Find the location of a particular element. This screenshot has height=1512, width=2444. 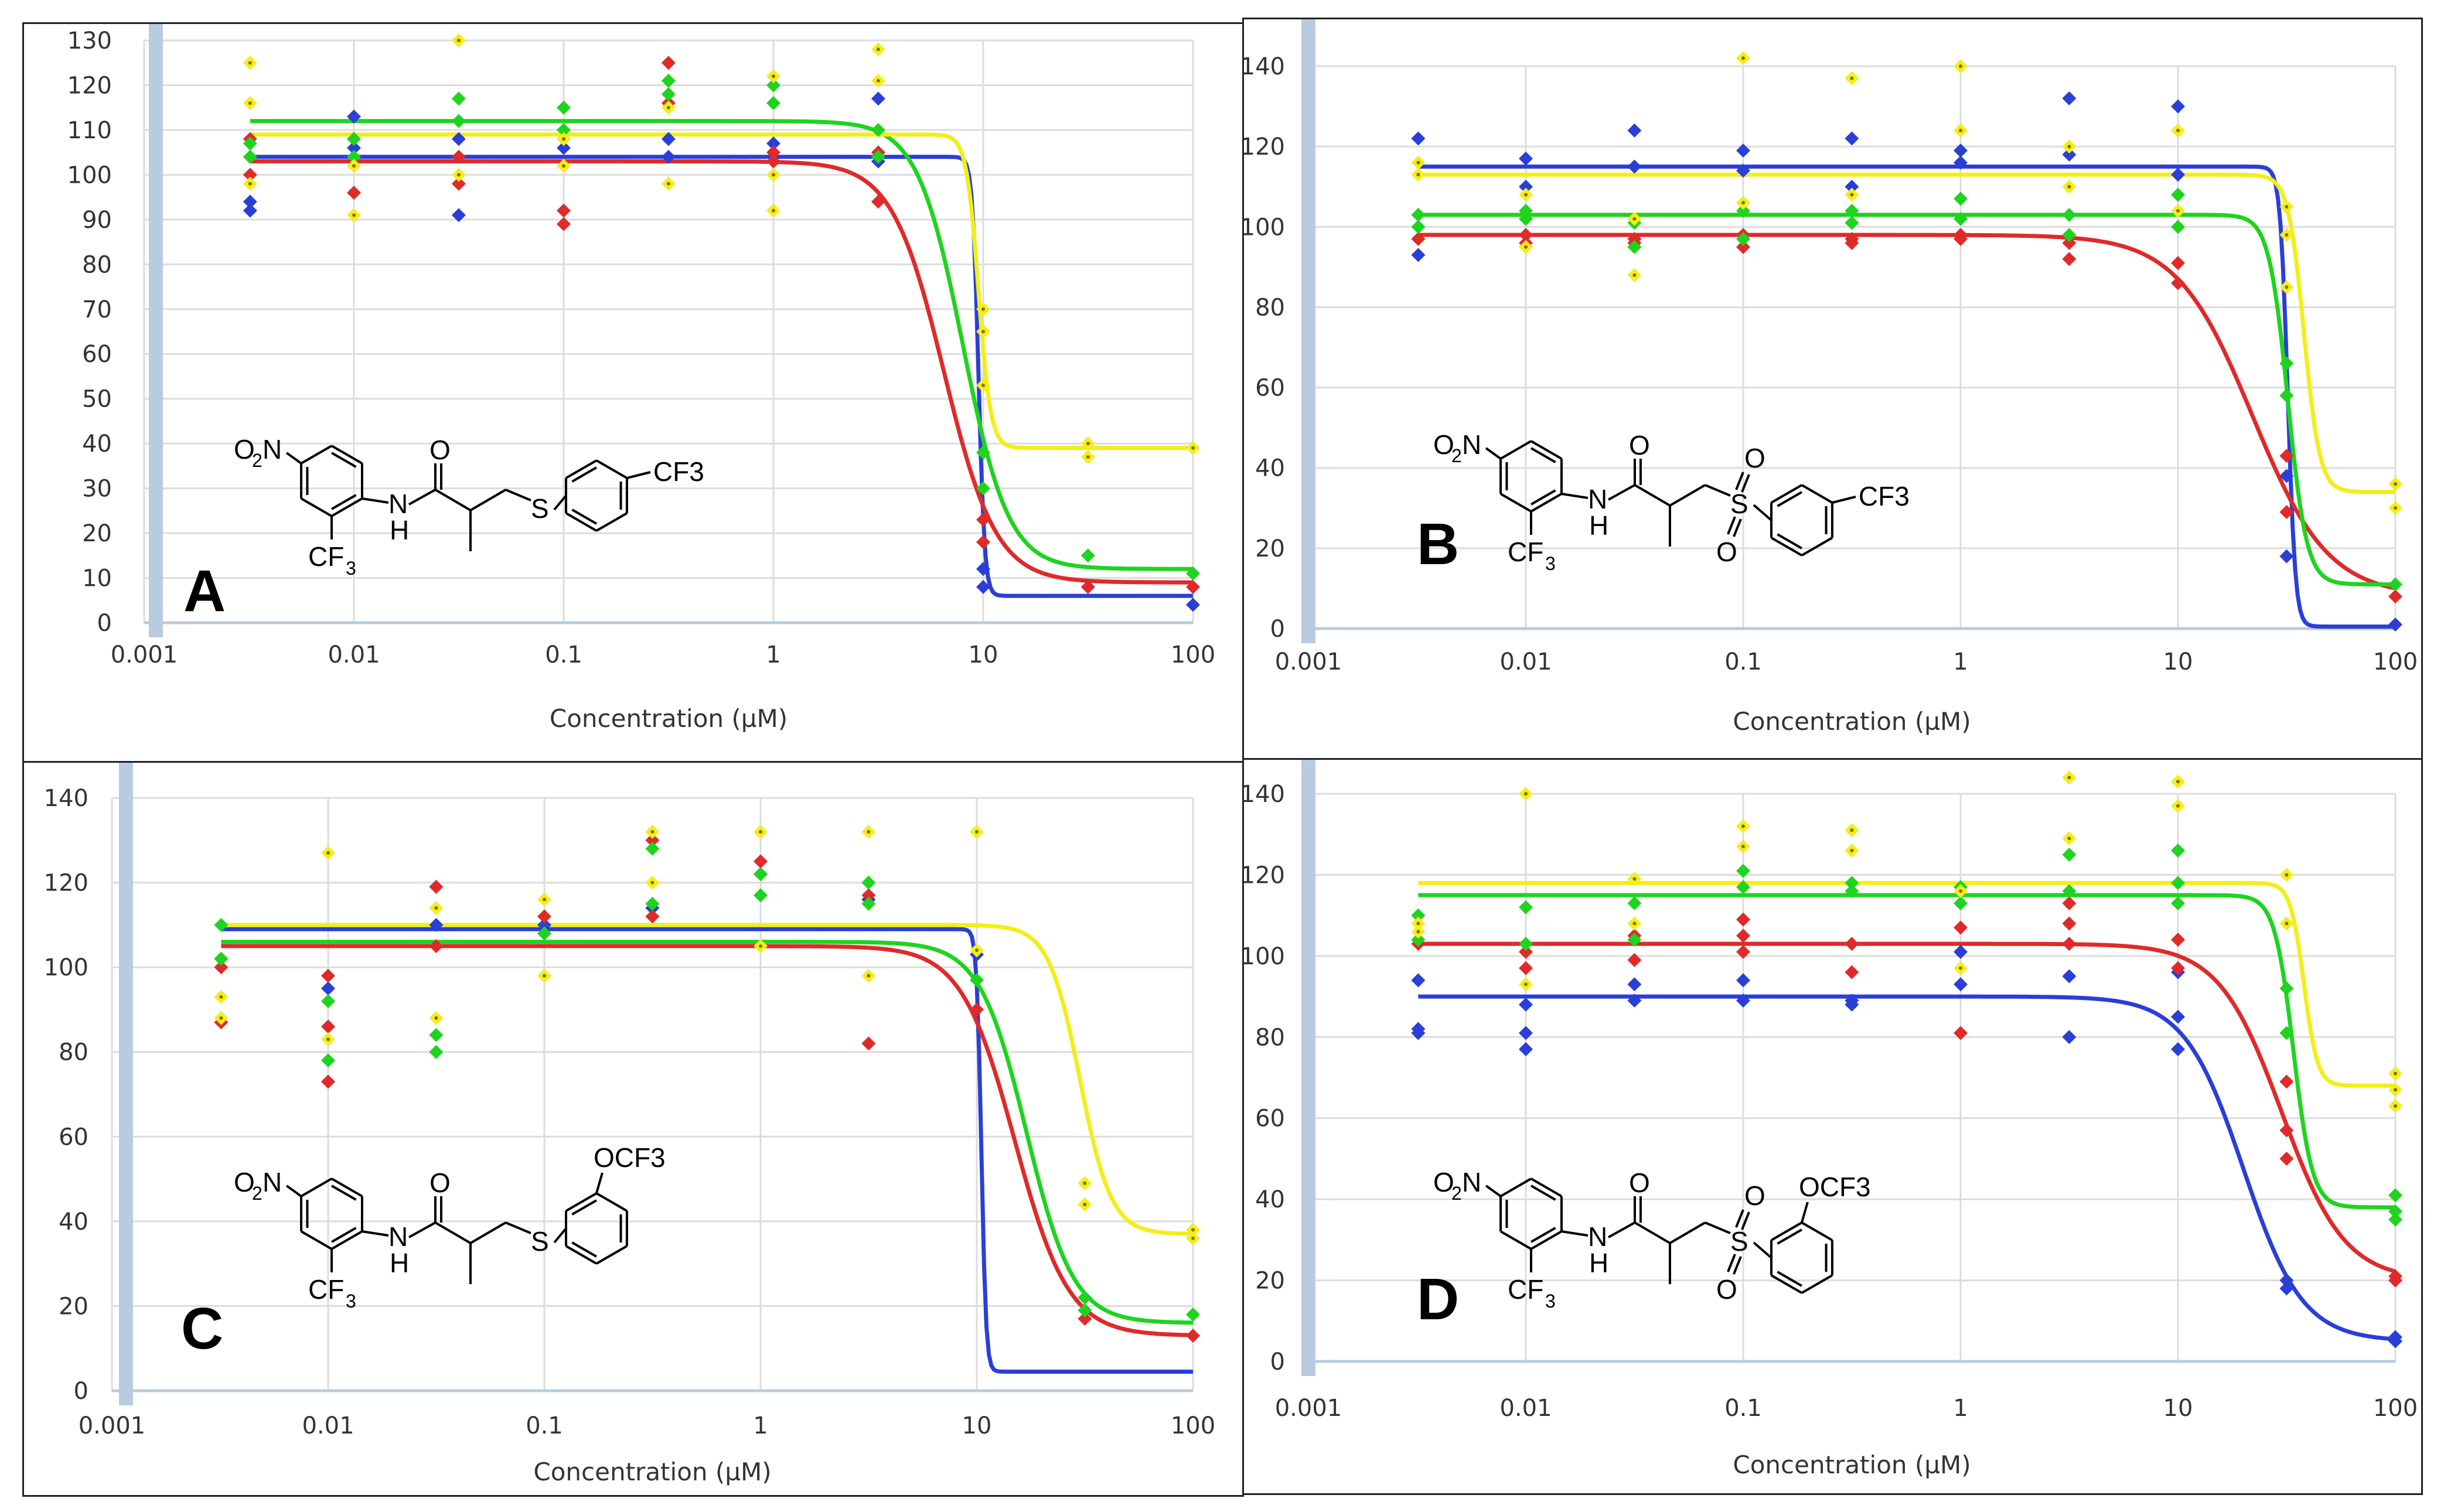

x-tick-label: 0.1 is located at coordinates (1743, 1408).